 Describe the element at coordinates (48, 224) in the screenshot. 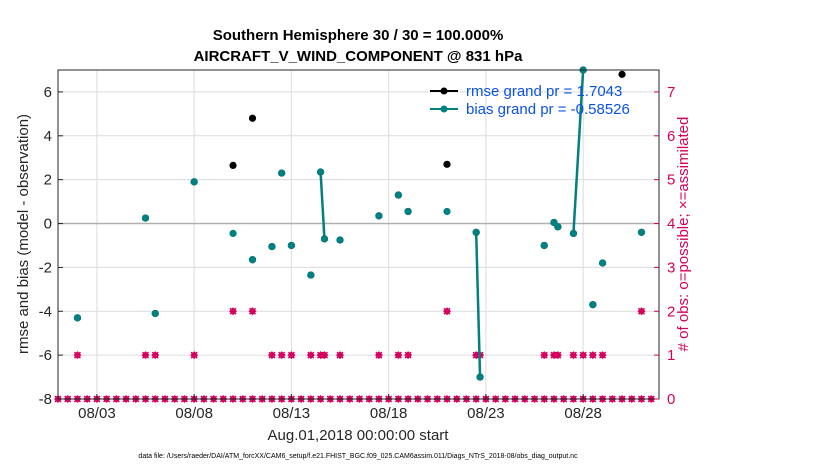

I see `y-tick-label: 0` at that location.